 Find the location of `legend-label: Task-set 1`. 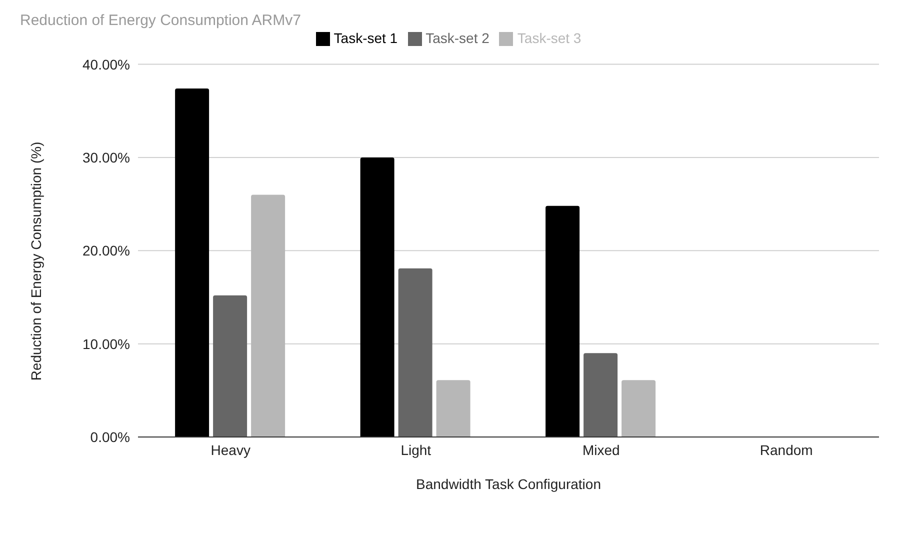

legend-label: Task-set 1 is located at coordinates (366, 38).